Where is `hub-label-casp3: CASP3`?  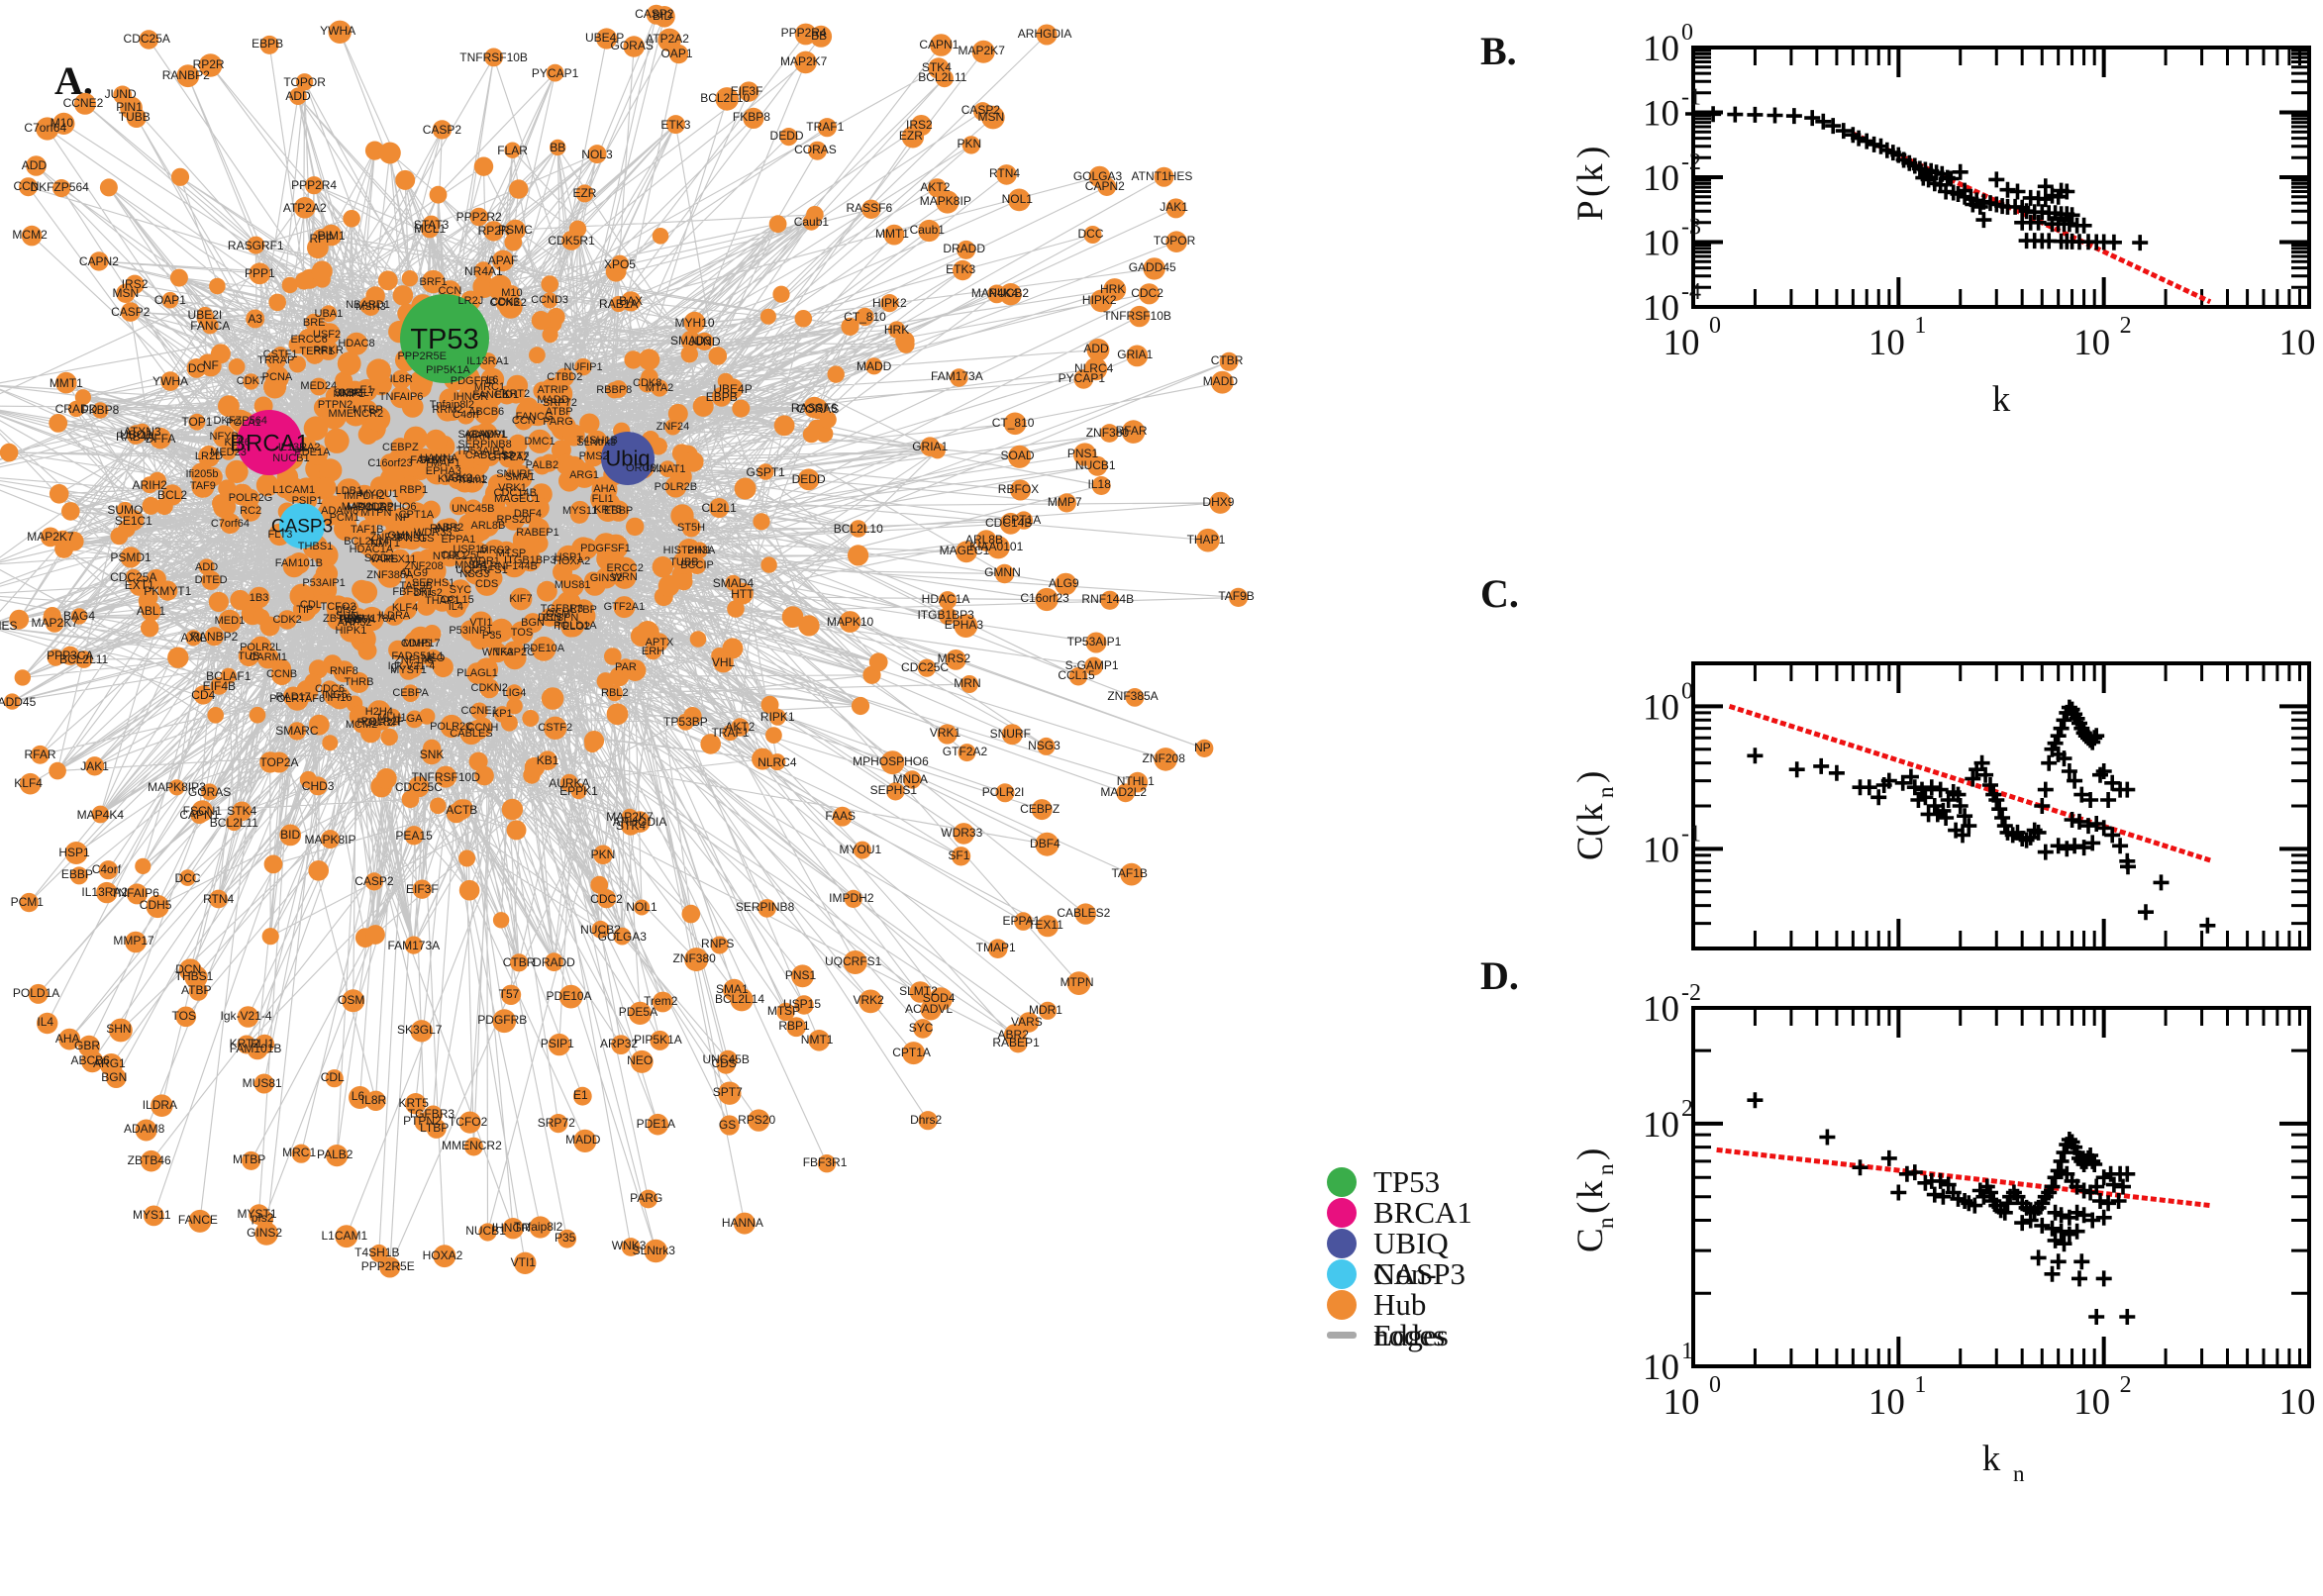
hub-label-casp3: CASP3 is located at coordinates (302, 527).